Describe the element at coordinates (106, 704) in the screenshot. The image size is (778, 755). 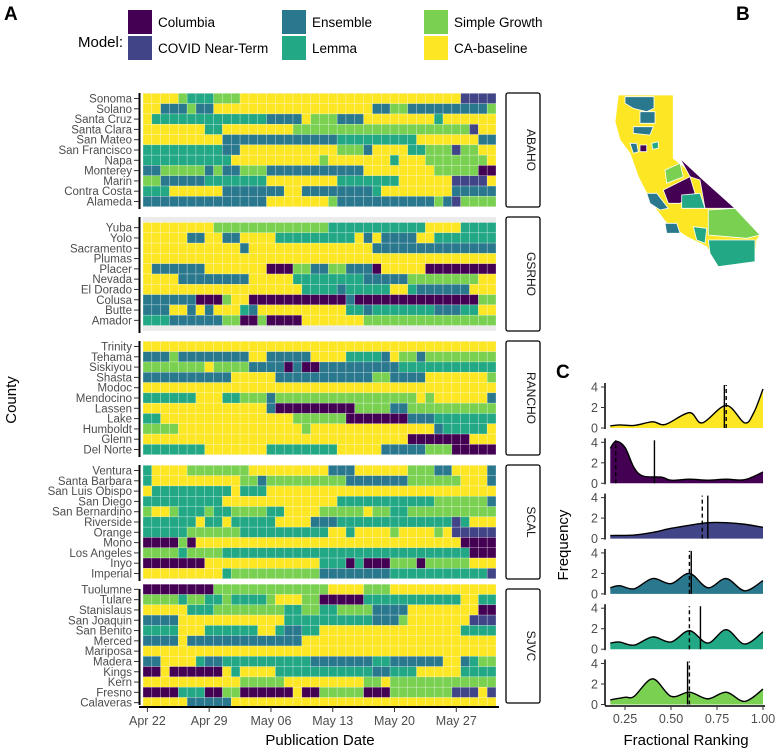
I see `county-label: Calaveras` at that location.